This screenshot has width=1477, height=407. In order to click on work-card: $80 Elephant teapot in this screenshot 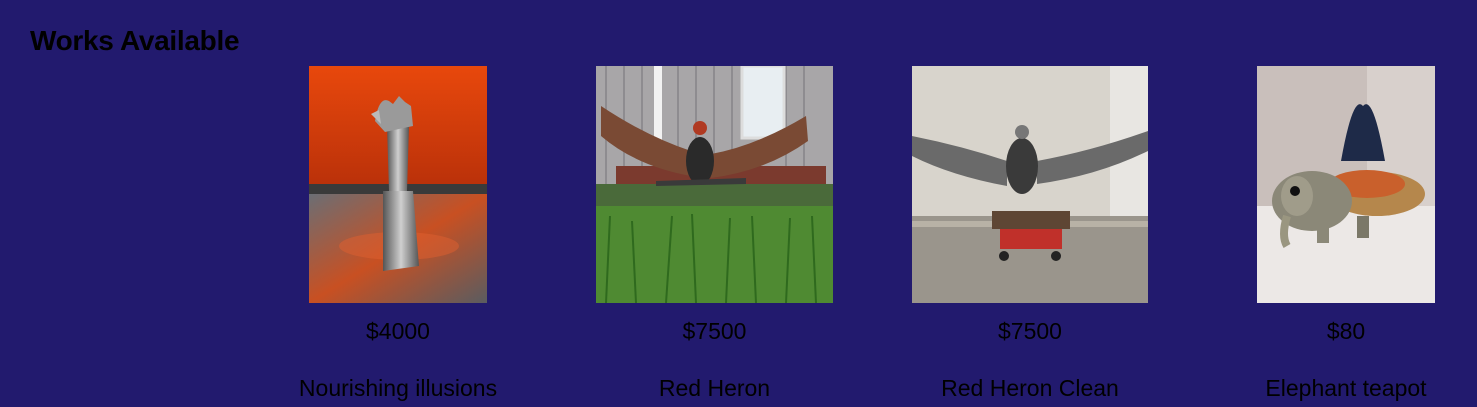, I will do `click(1346, 233)`.